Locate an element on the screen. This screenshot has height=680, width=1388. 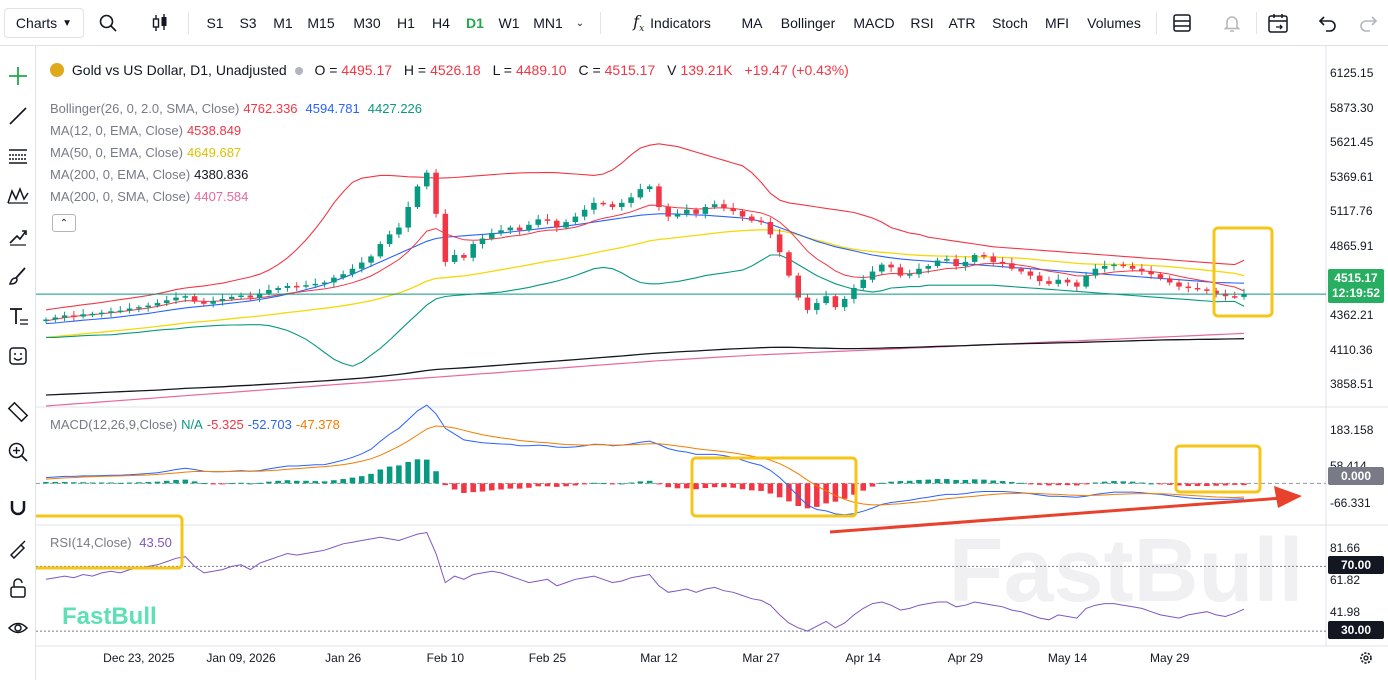
toolbar-separator is located at coordinates (1256, 23).